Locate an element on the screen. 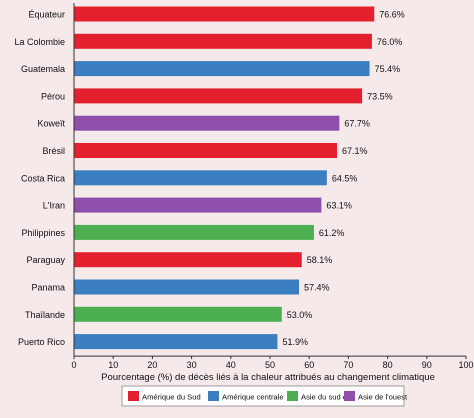 The width and height of the screenshot is (474, 418). category-label: Paraguay is located at coordinates (45, 260).